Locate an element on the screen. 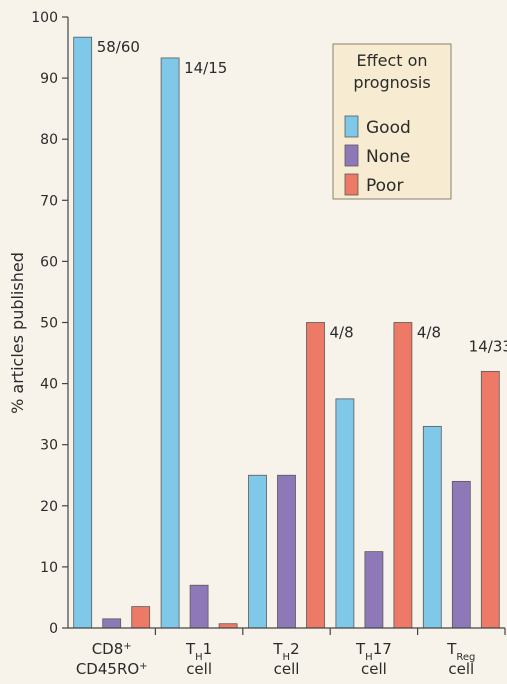 The width and height of the screenshot is (507, 684). legend-swatch-poor is located at coordinates (351, 184).